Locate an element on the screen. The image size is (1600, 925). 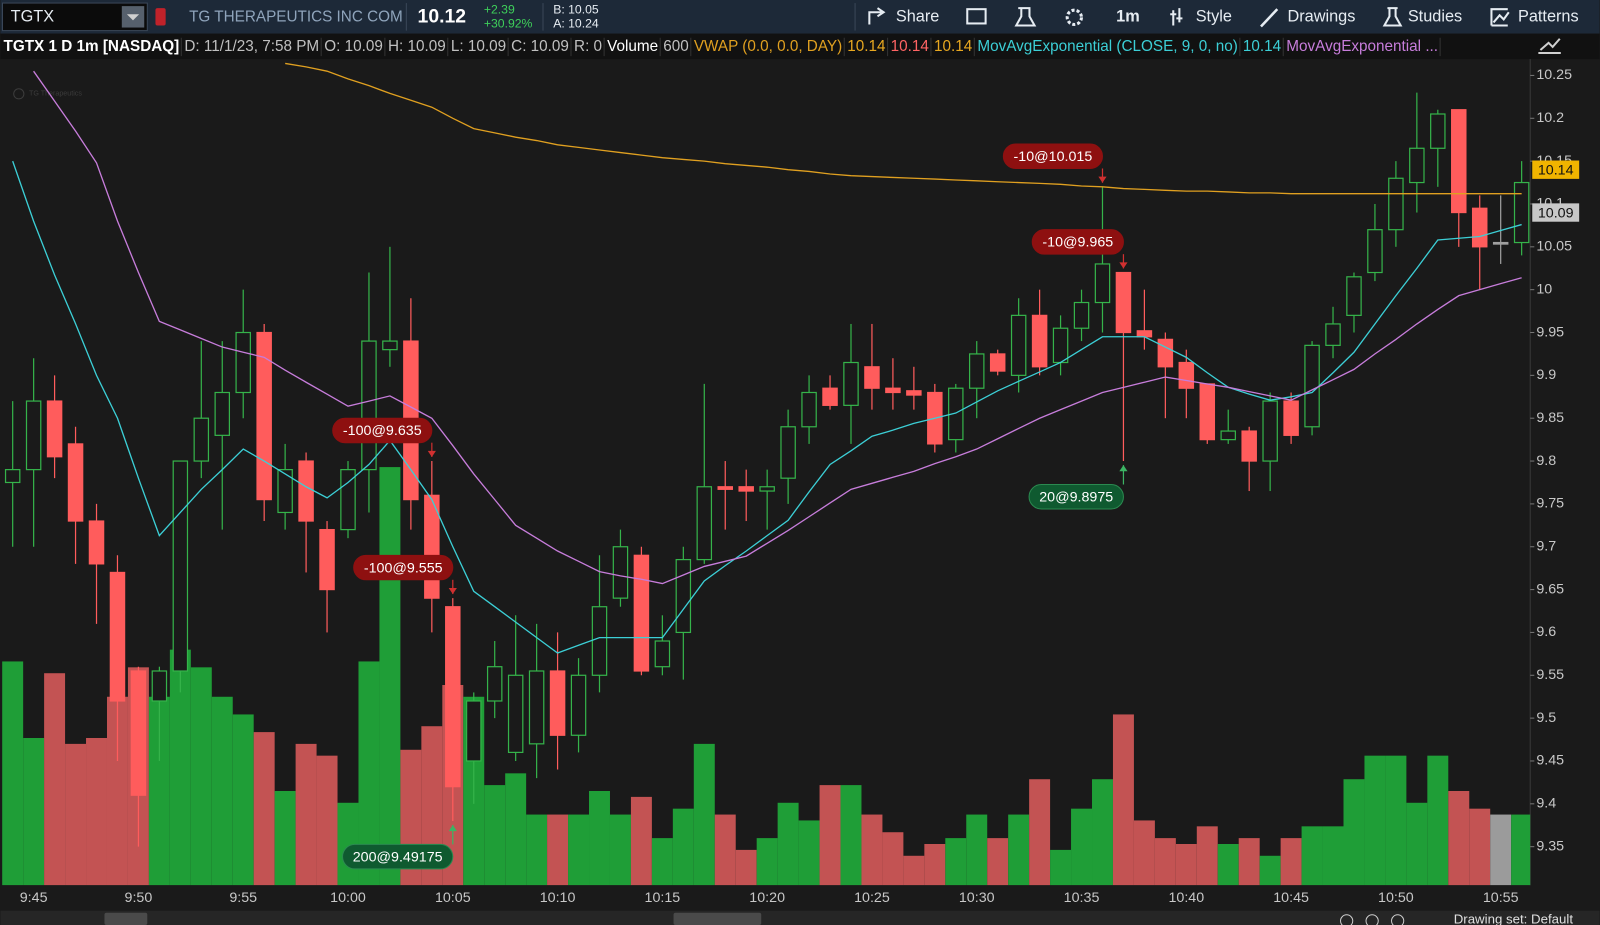
scroll-thumb is located at coordinates (717, 918).